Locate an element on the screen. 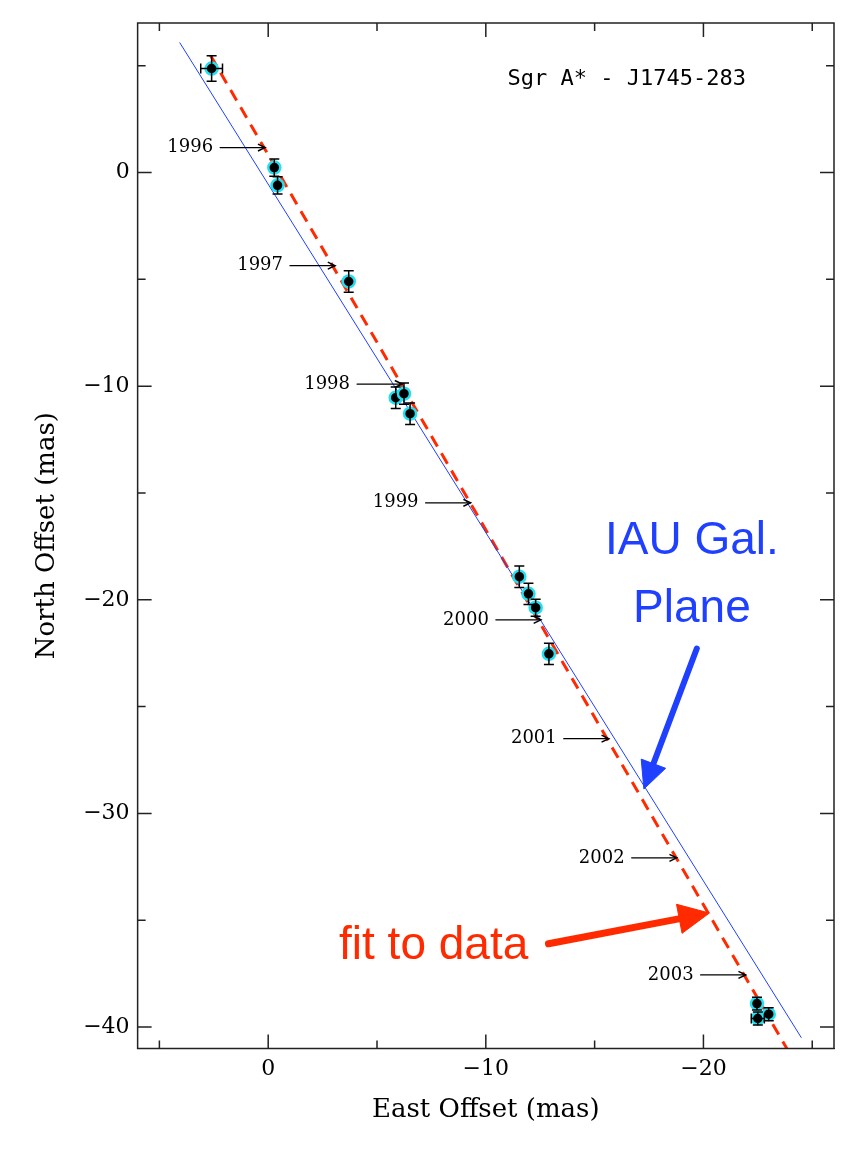  y-tick-label: −10 is located at coordinates (106, 384).